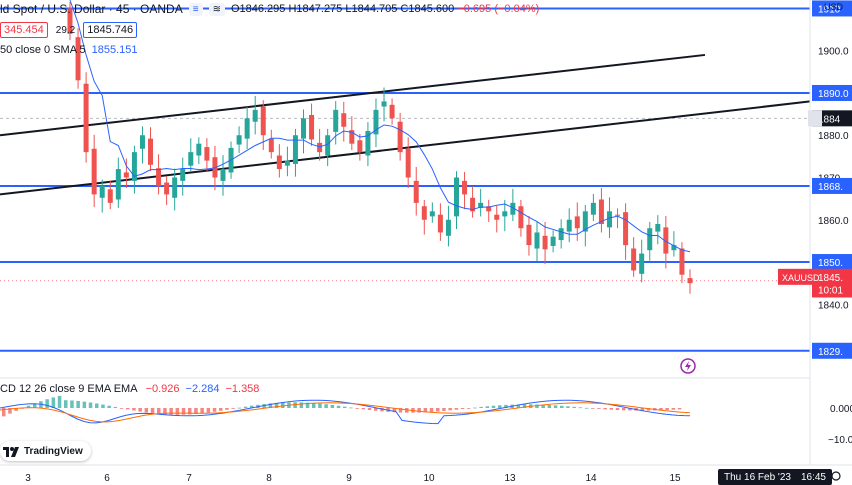 The height and width of the screenshot is (485, 852). I want to click on wave-icon: ≋, so click(216, 9).